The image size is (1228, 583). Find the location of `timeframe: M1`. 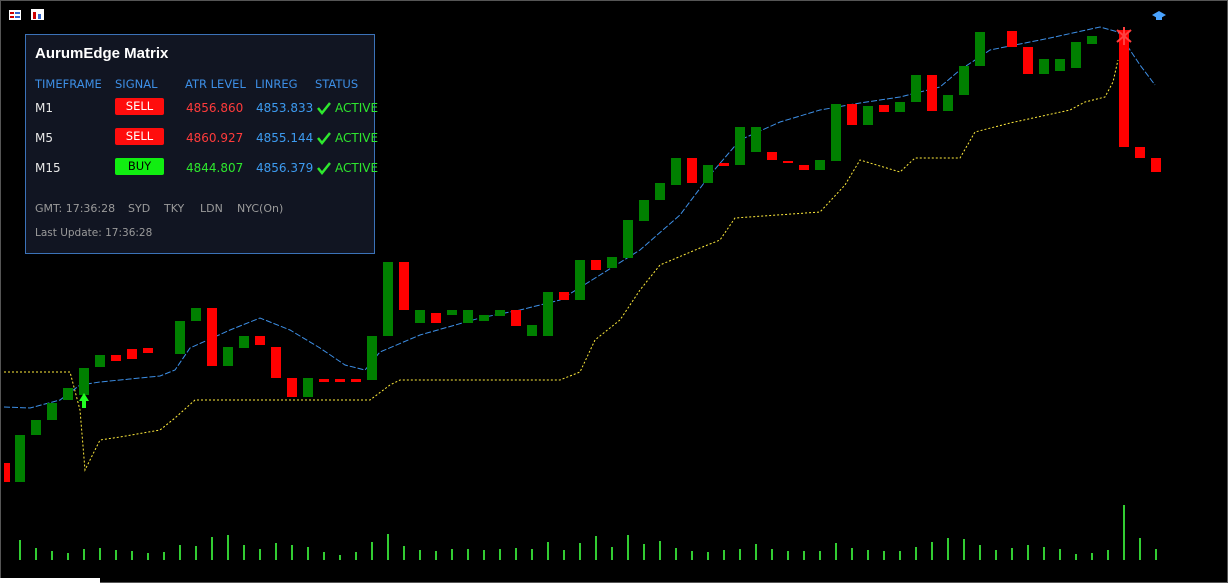

timeframe: M1 is located at coordinates (44, 108).